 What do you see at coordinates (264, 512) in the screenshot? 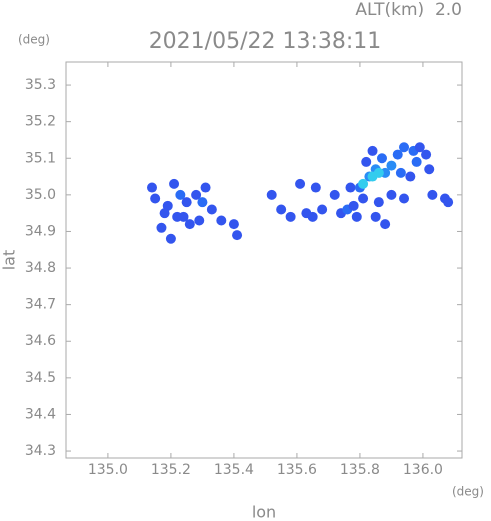
I see `x-axis-label: lon` at bounding box center [264, 512].